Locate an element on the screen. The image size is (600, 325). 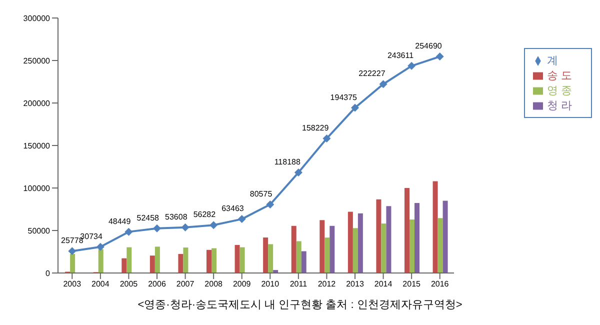
x-tick-label: 2011 is located at coordinates (299, 284).